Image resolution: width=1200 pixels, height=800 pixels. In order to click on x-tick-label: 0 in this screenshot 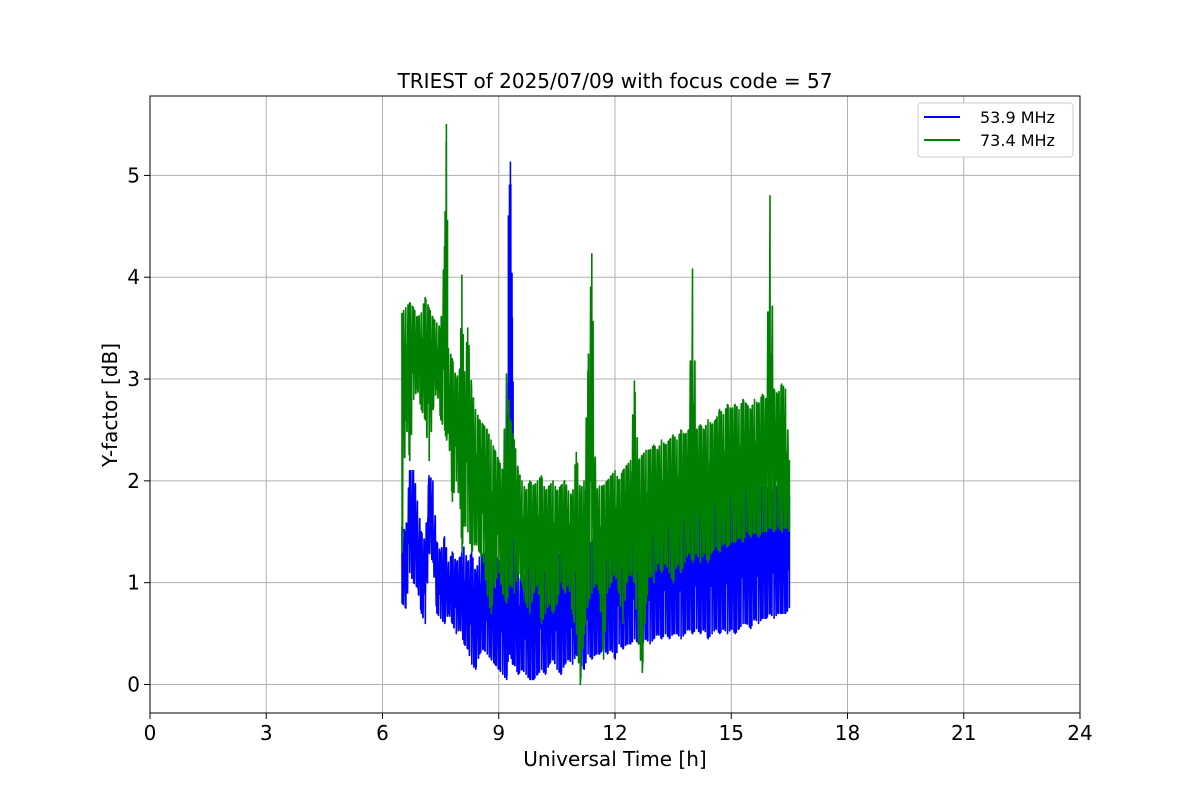, I will do `click(150, 733)`.